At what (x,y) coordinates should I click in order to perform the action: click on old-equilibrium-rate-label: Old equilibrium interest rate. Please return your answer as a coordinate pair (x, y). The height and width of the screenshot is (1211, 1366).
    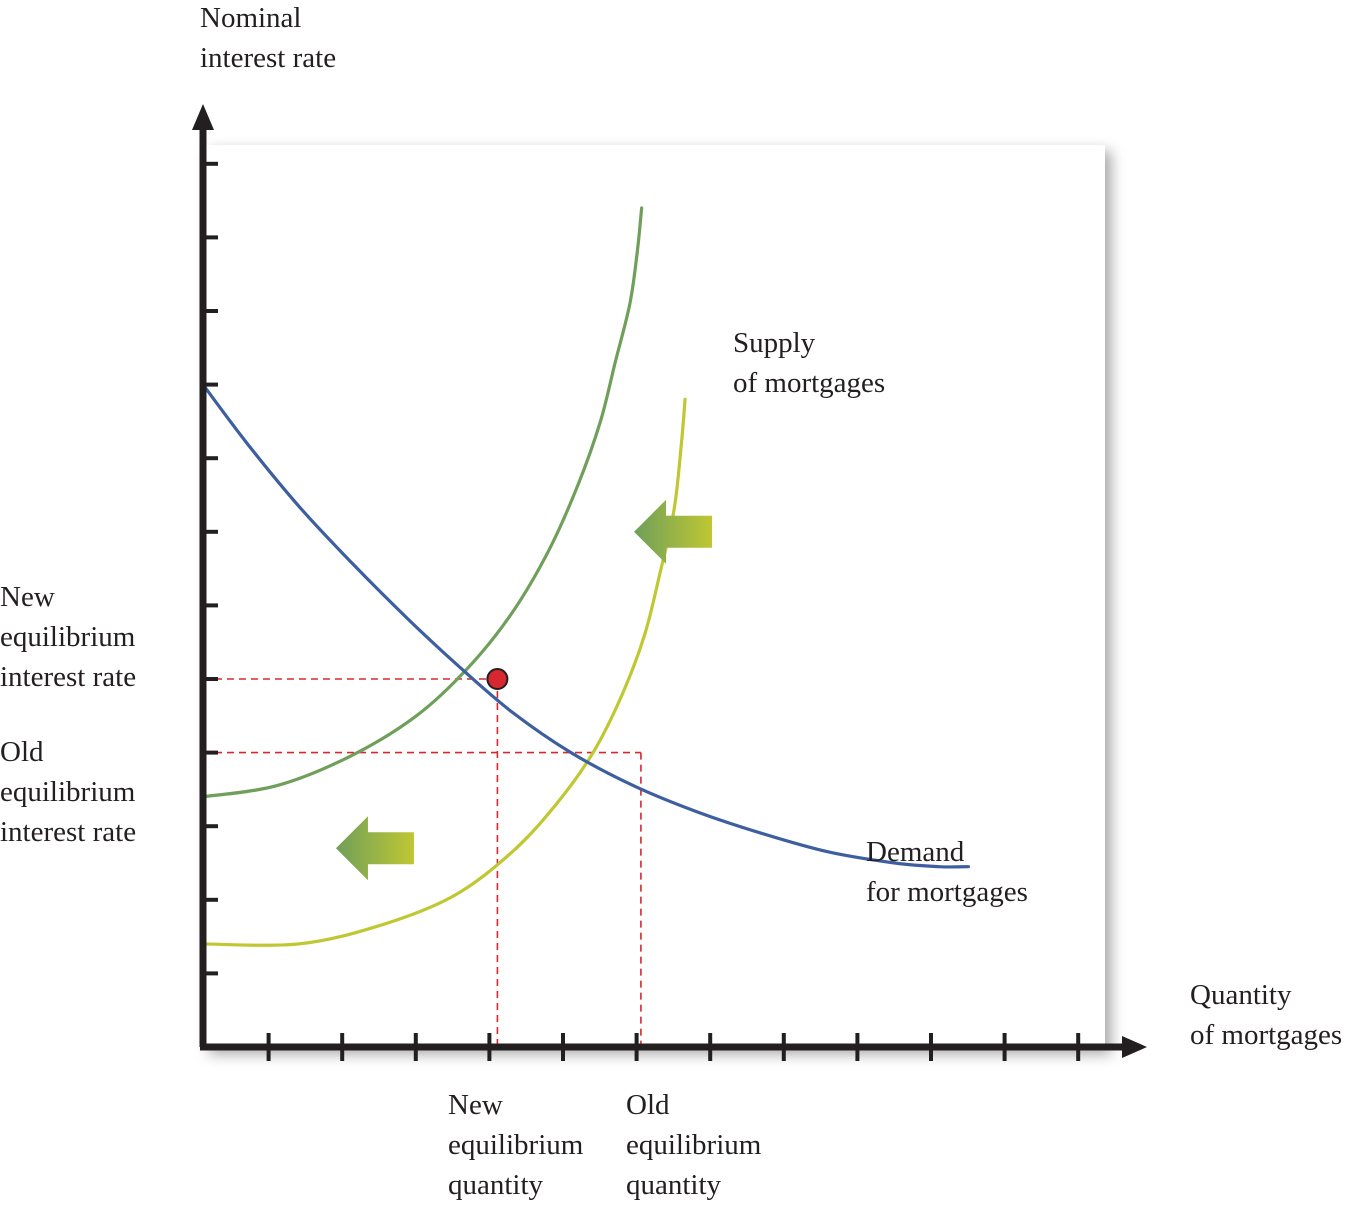
    Looking at the image, I should click on (68, 792).